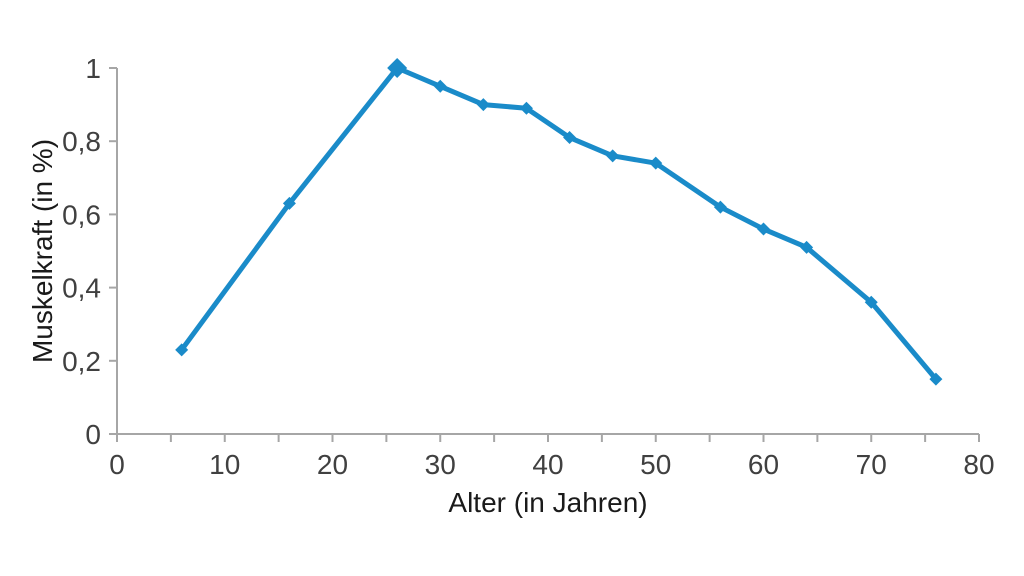 The image size is (1024, 576). I want to click on y-axis-title: Muskelkraft (in %), so click(42, 251).